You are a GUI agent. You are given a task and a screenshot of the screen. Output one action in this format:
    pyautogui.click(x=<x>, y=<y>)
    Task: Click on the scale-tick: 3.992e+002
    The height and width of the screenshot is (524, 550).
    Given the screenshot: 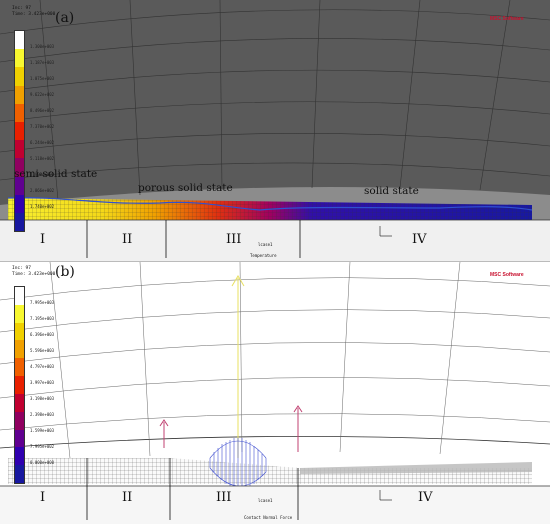 What is the action you would take?
    pyautogui.click(x=42, y=174)
    